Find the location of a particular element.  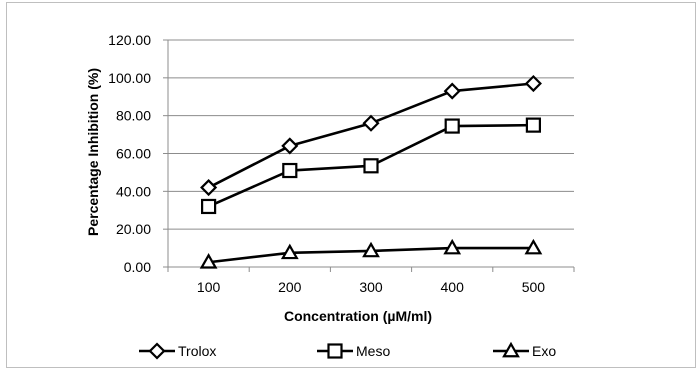

x-tick-label: 500 is located at coordinates (534, 287).